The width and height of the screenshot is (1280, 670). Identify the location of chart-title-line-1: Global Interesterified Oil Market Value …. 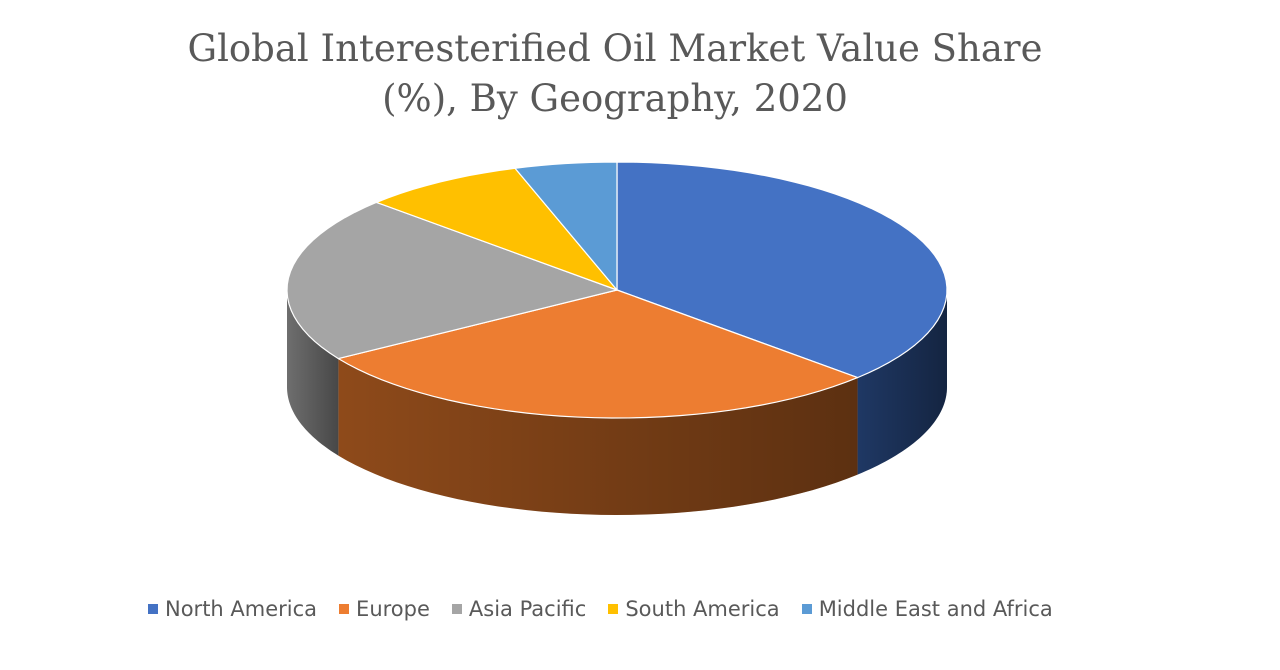
(615, 48).